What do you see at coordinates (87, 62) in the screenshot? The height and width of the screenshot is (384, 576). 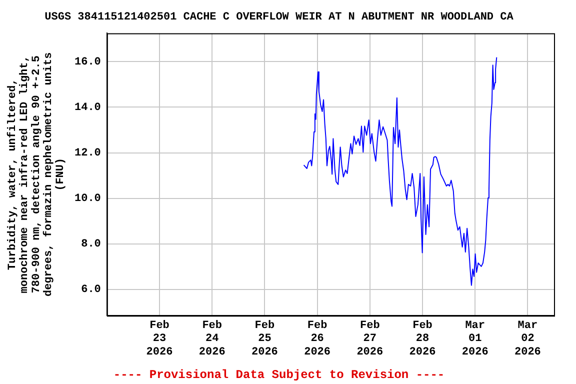 I see `y-tick-label: 16.0` at bounding box center [87, 62].